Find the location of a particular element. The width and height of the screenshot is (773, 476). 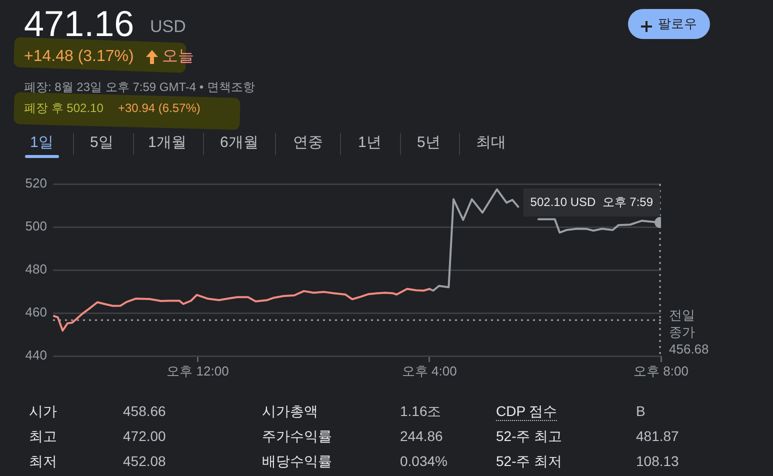

text: 452.08 is located at coordinates (144, 461).